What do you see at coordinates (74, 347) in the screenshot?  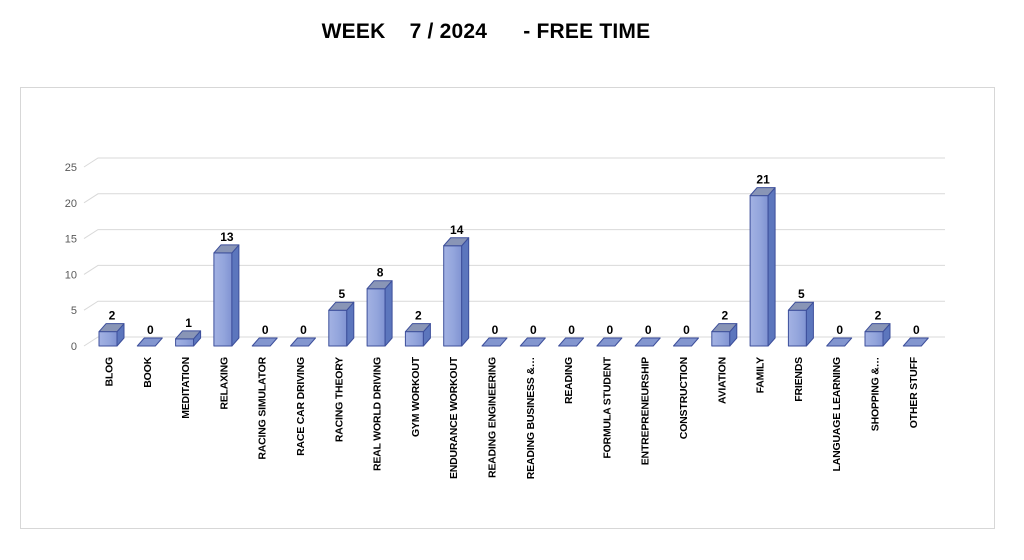 I see `y-tick-label: 0` at bounding box center [74, 347].